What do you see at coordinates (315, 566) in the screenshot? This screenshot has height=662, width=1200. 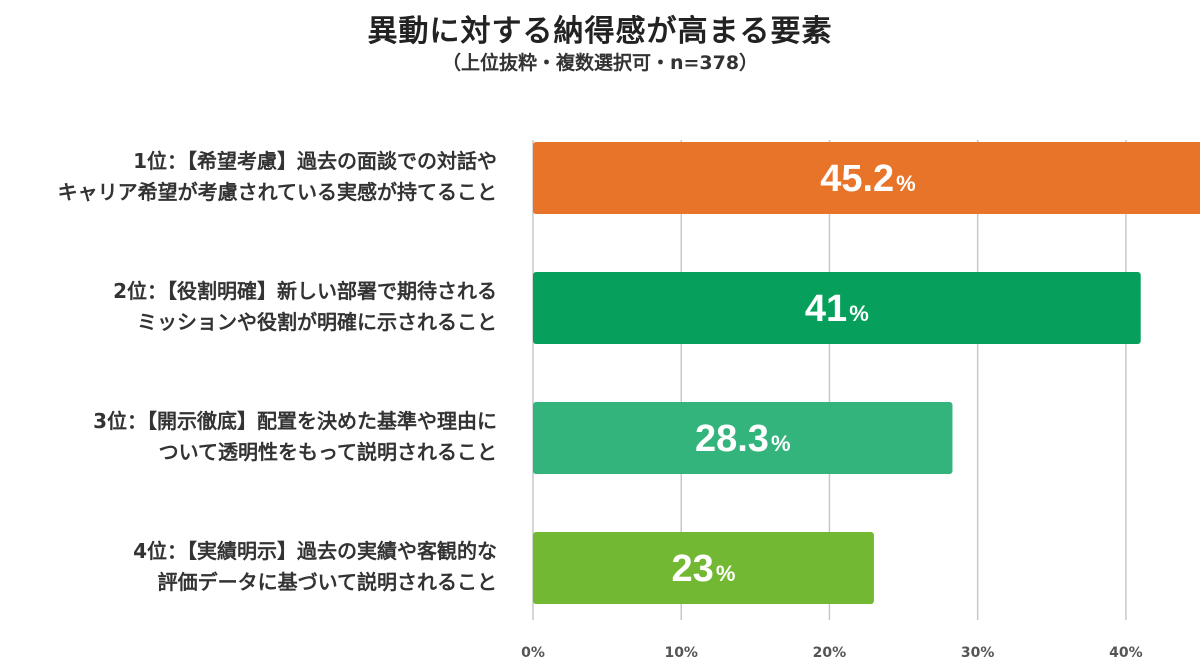 I see `category-label-4: 4位：【実績明示】過去の実績や客観的な評価データに基づいて説明されること` at bounding box center [315, 566].